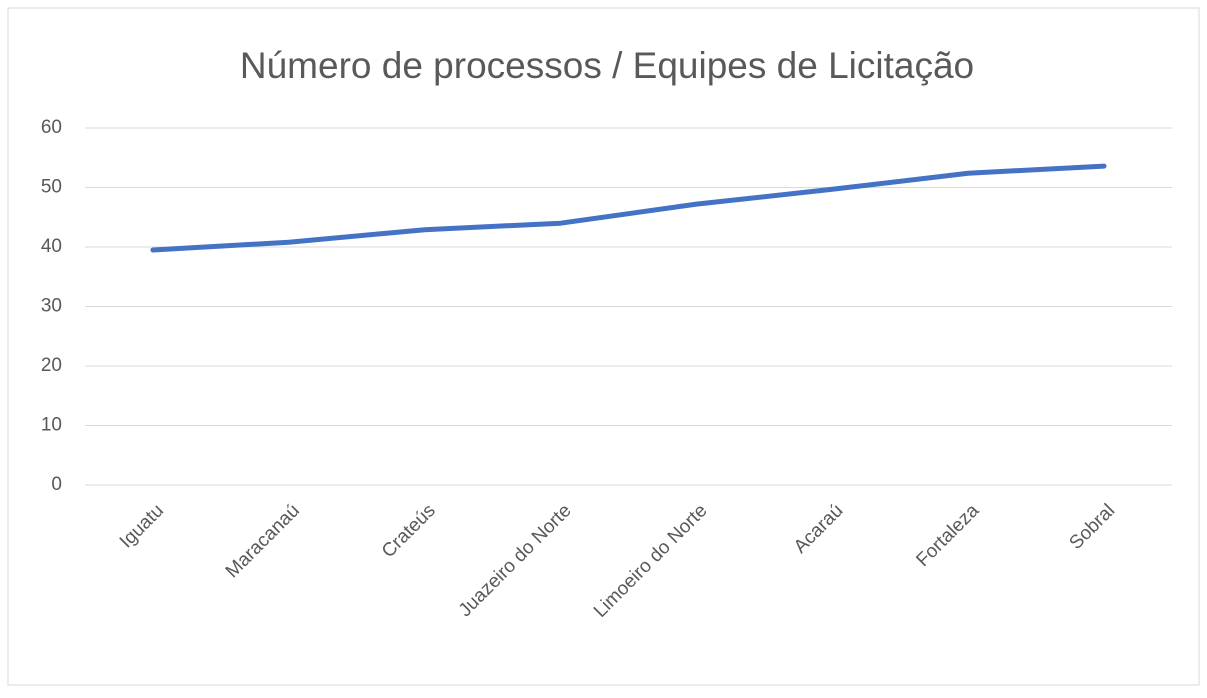 The height and width of the screenshot is (698, 1207). I want to click on y-tick-label: 0, so click(56, 484).